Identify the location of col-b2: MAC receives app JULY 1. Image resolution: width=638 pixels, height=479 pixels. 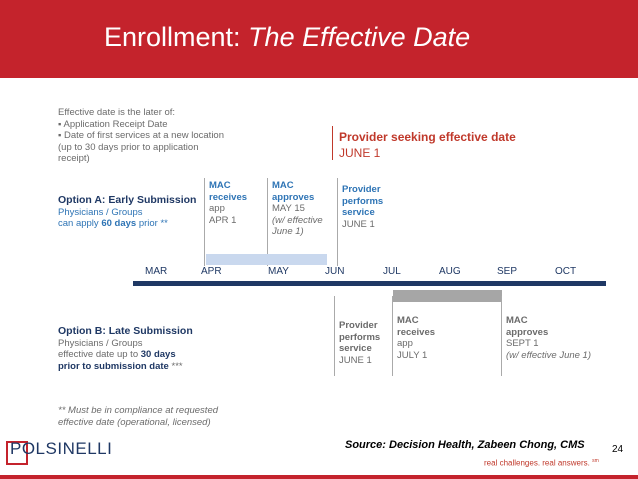
(416, 338).